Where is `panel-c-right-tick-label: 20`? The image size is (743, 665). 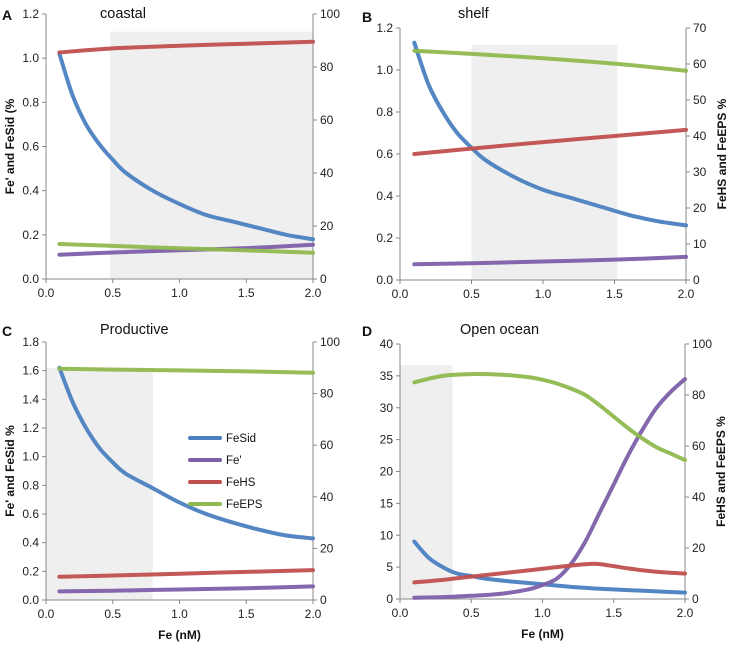 panel-c-right-tick-label: 20 is located at coordinates (327, 548).